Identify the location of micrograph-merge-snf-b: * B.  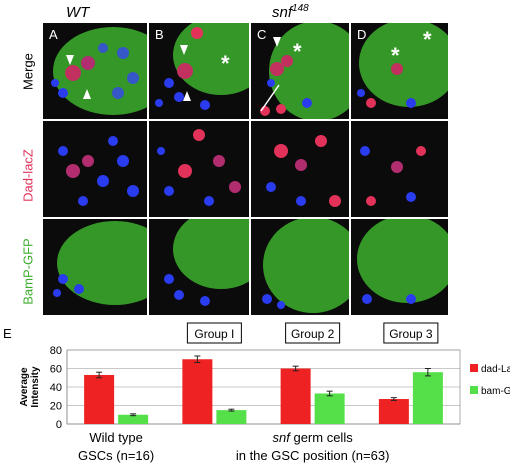
(199, 71).